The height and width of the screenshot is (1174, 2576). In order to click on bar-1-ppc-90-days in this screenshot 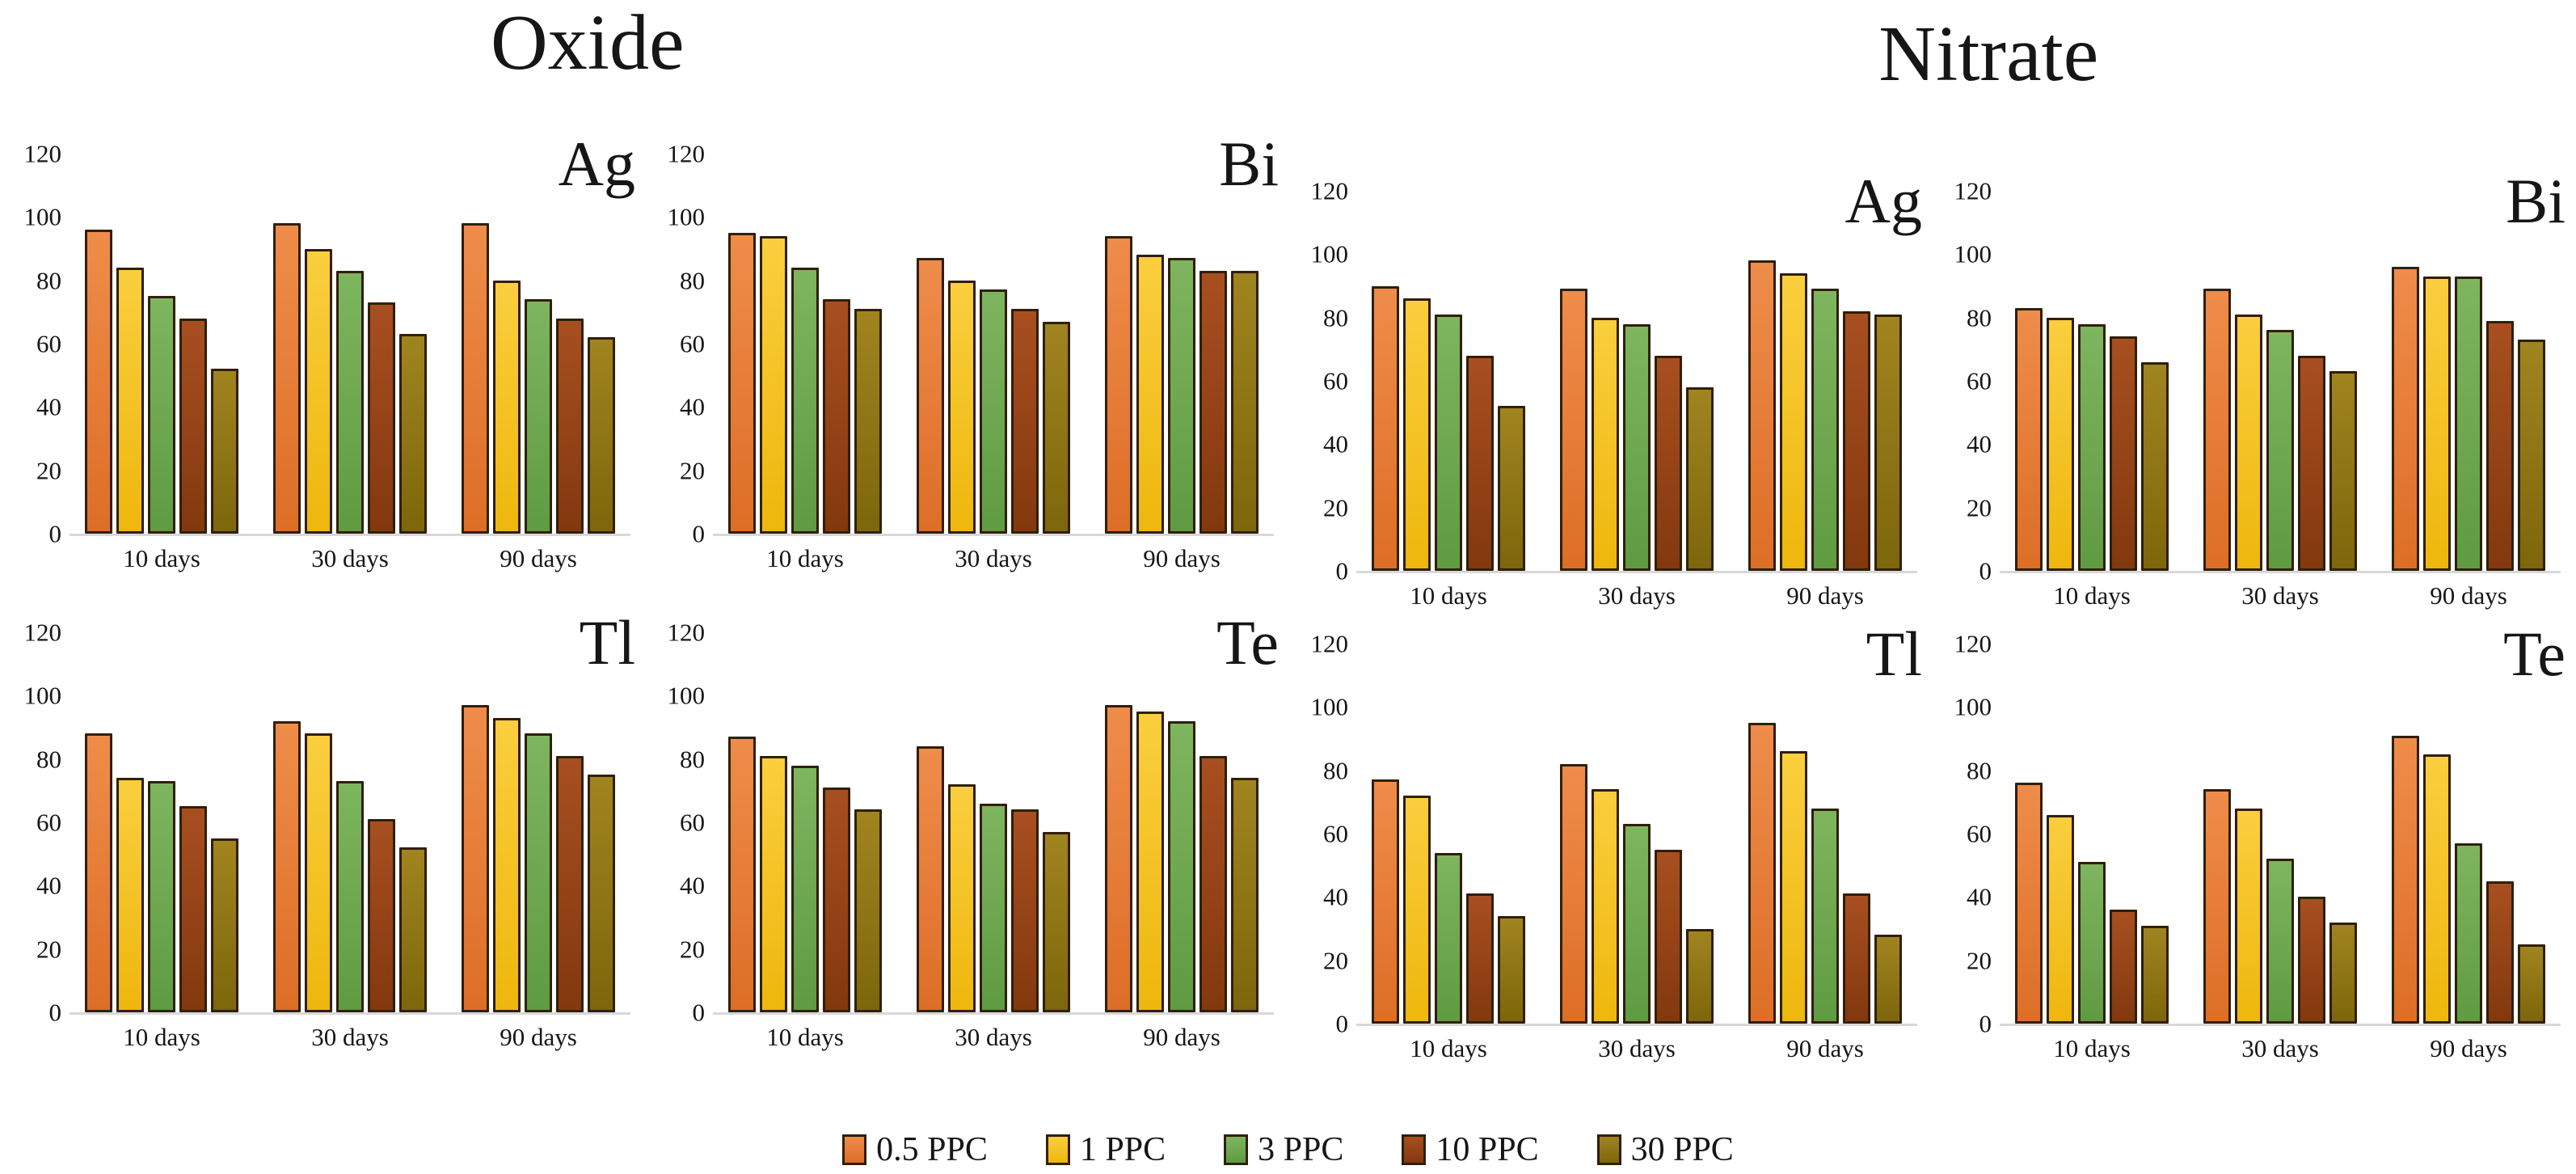, I will do `click(1150, 862)`.